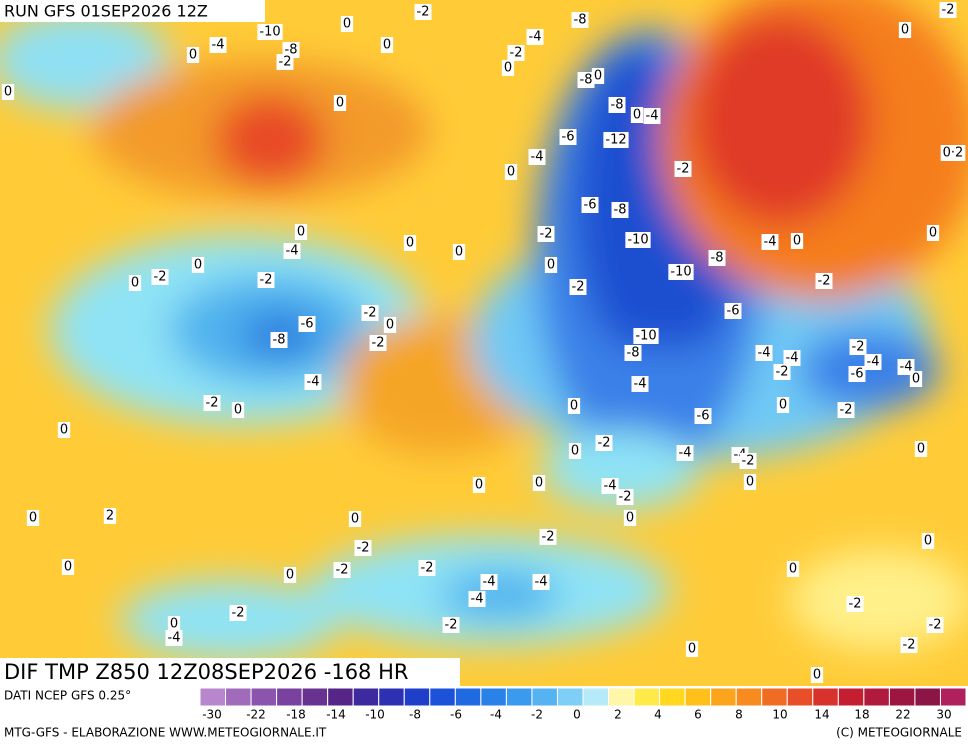  What do you see at coordinates (658, 715) in the screenshot?
I see `colorbar-label: 4` at bounding box center [658, 715].